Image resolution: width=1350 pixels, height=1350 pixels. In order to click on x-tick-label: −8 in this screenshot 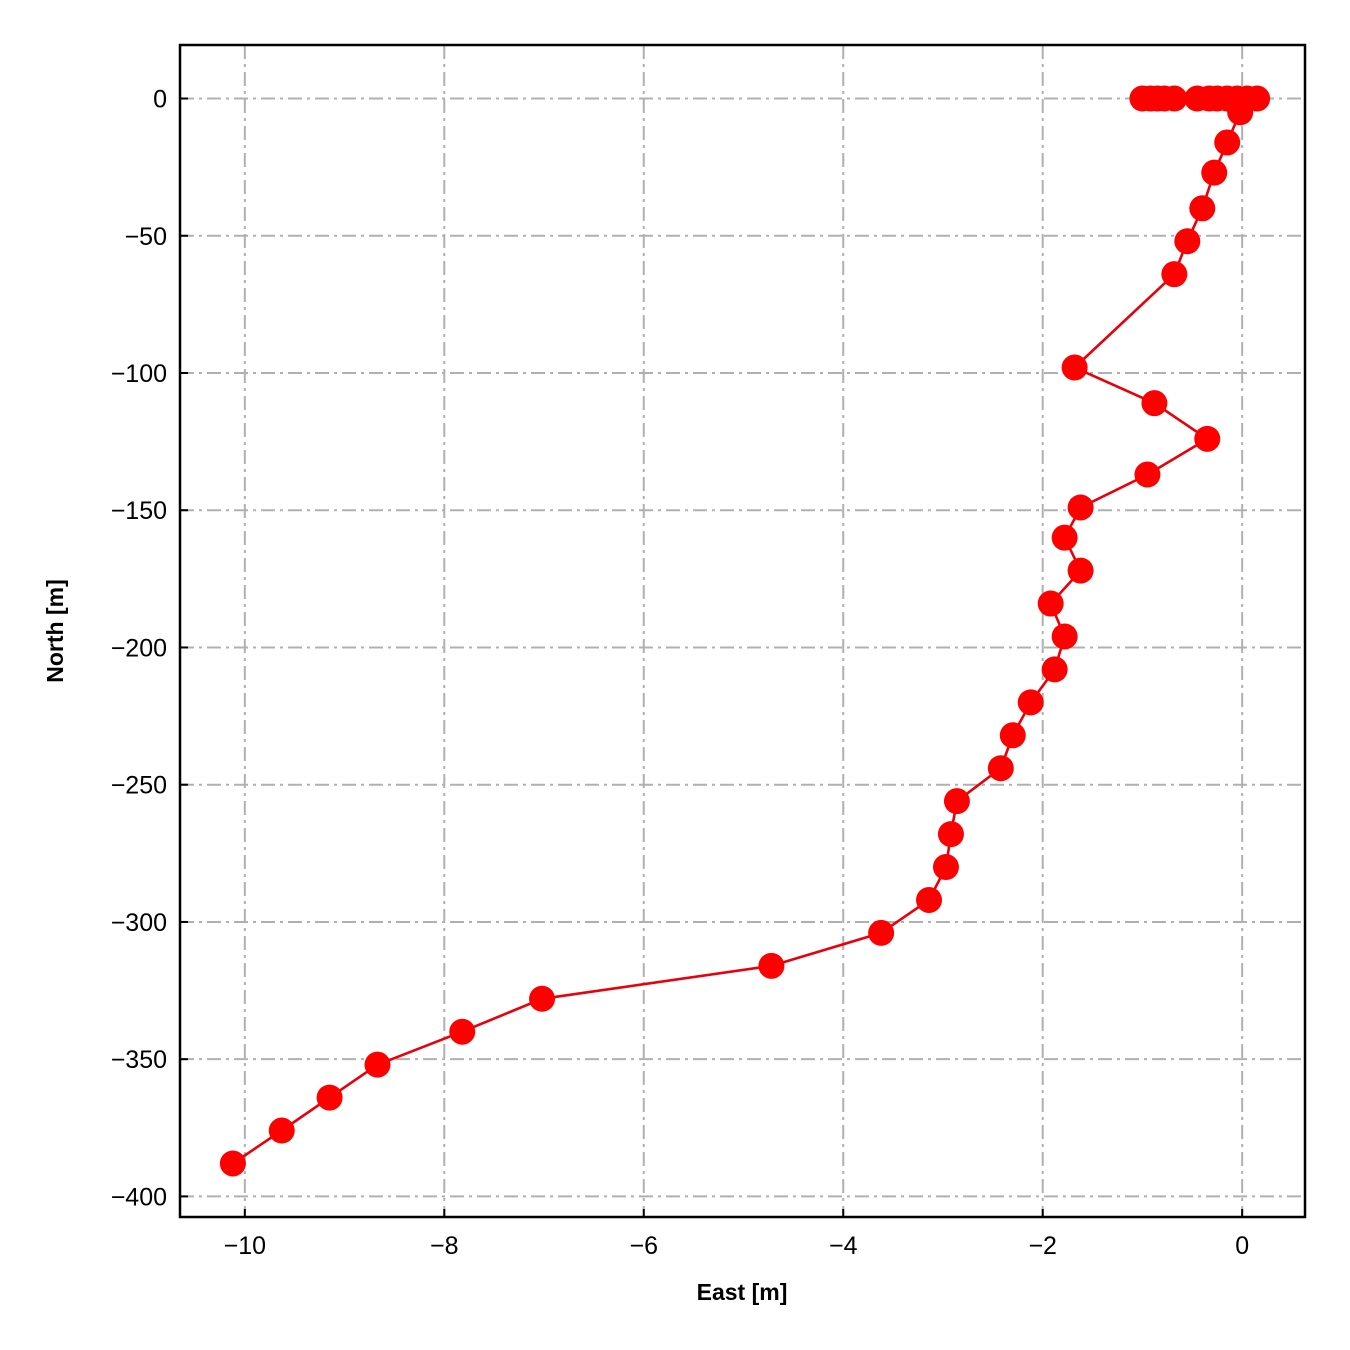, I will do `click(444, 1246)`.